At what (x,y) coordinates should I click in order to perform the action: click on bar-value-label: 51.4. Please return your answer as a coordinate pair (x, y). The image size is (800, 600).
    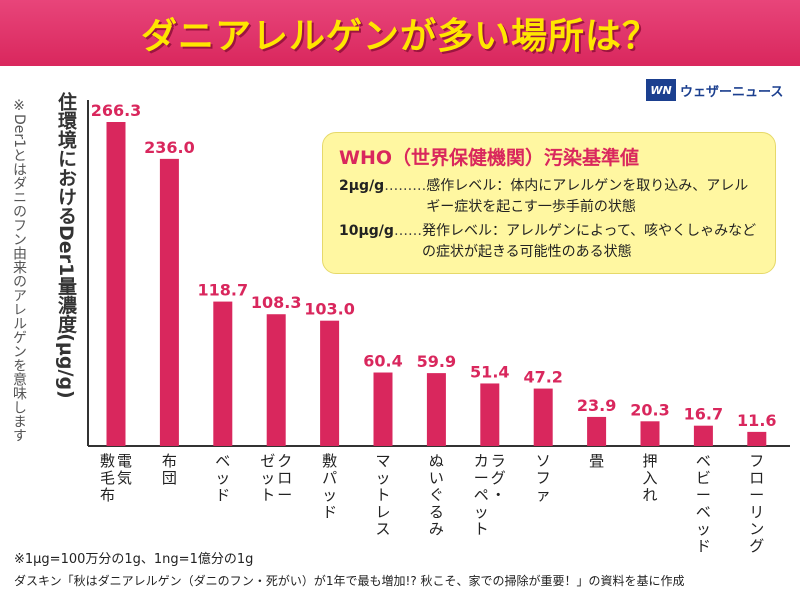
    Looking at the image, I should click on (489, 371).